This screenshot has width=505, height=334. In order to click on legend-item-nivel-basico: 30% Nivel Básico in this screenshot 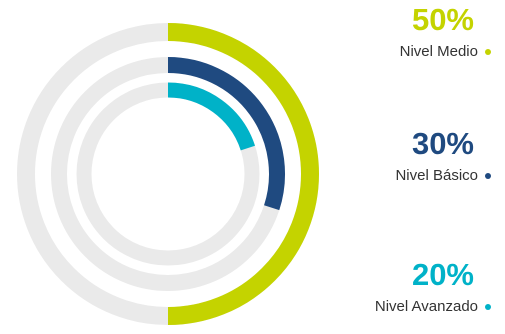, I will do `click(443, 156)`.